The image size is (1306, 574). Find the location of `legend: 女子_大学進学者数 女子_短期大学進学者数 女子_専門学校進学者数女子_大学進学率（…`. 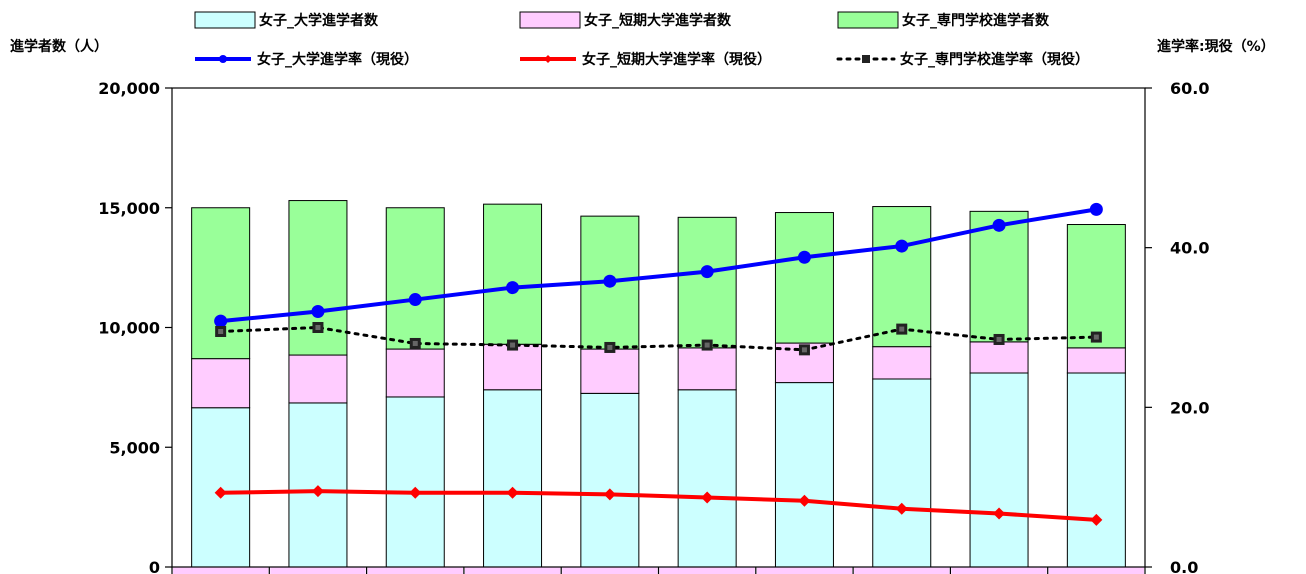

legend: 女子_大学進学者数 女子_短期大学進学者数 女子_専門学校進学者数女子_大学進学率（… is located at coordinates (641, 39).